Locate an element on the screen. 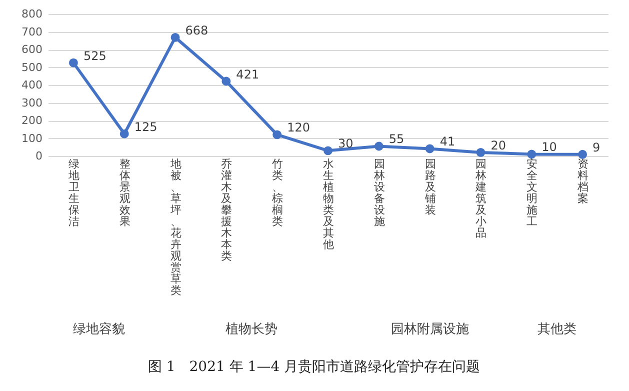 Image resolution: width=629 pixels, height=391 pixels. category-label: 乔灌木及攀援木本类 is located at coordinates (226, 210).